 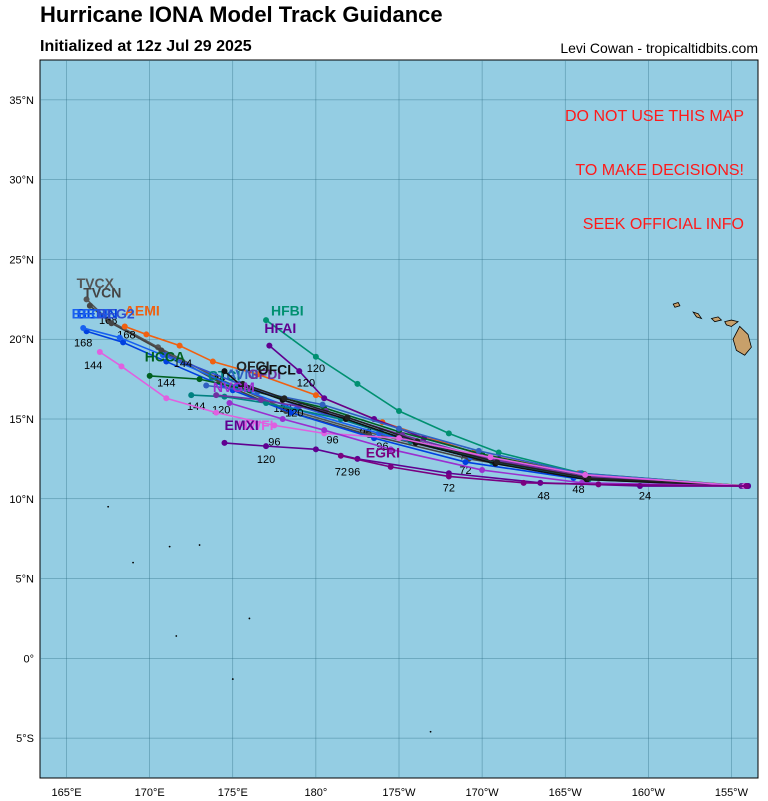 What do you see at coordinates (83, 343) in the screenshot?
I see `forecast-hour-label: 168` at bounding box center [83, 343].